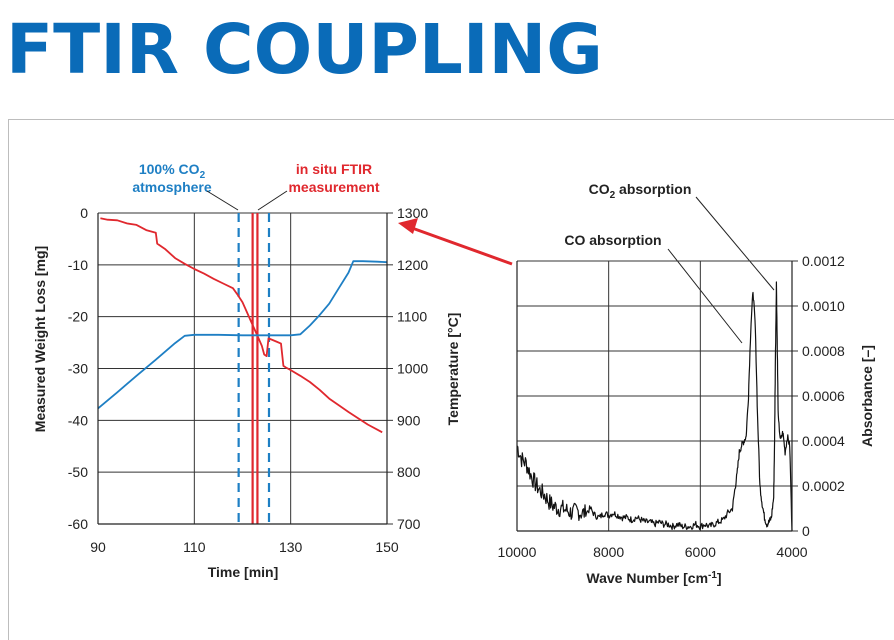  I want to click on weight-loss-series-line, so click(241, 325).